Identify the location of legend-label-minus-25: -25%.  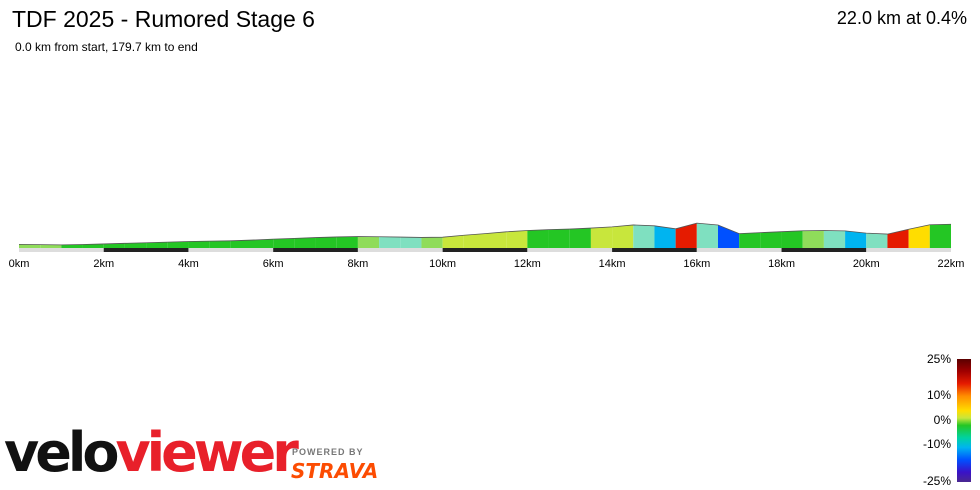
(936, 481).